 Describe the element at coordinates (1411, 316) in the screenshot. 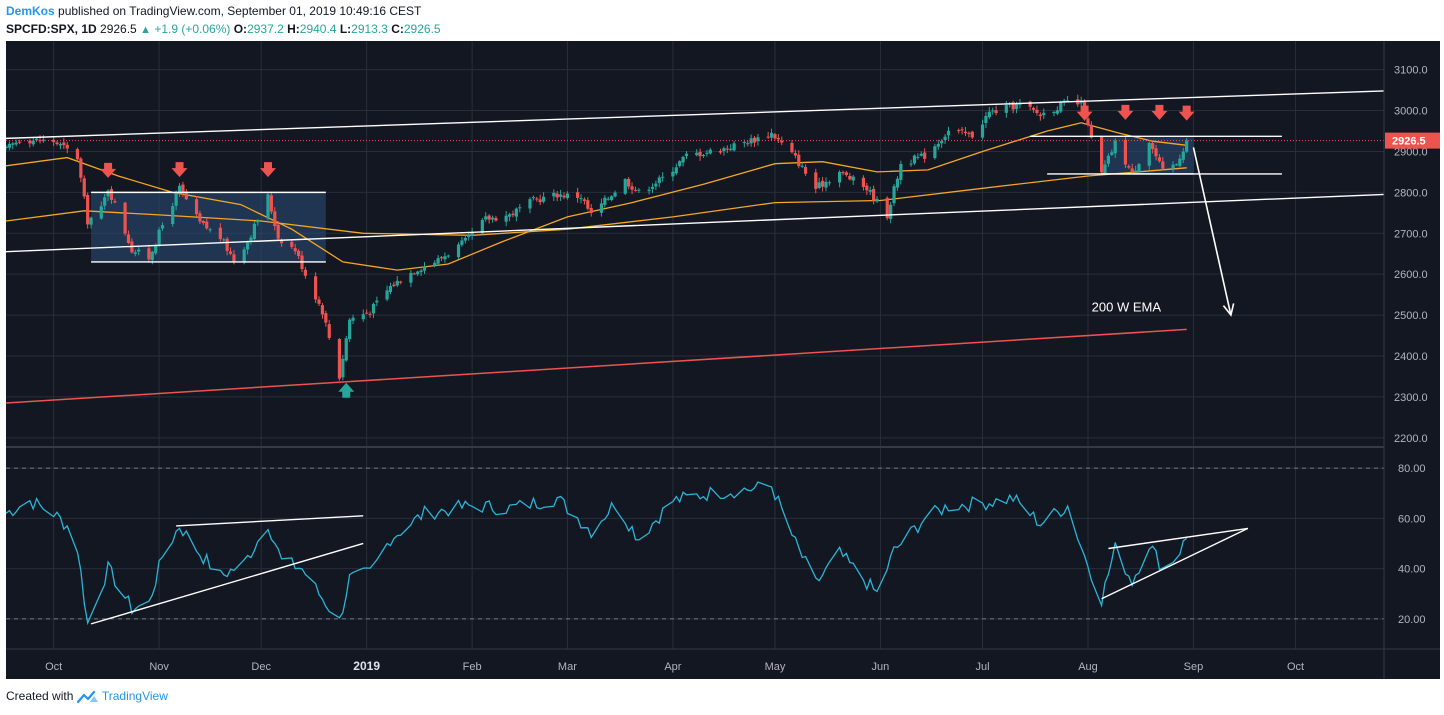

I see `price-tick-label: 2500.0` at that location.